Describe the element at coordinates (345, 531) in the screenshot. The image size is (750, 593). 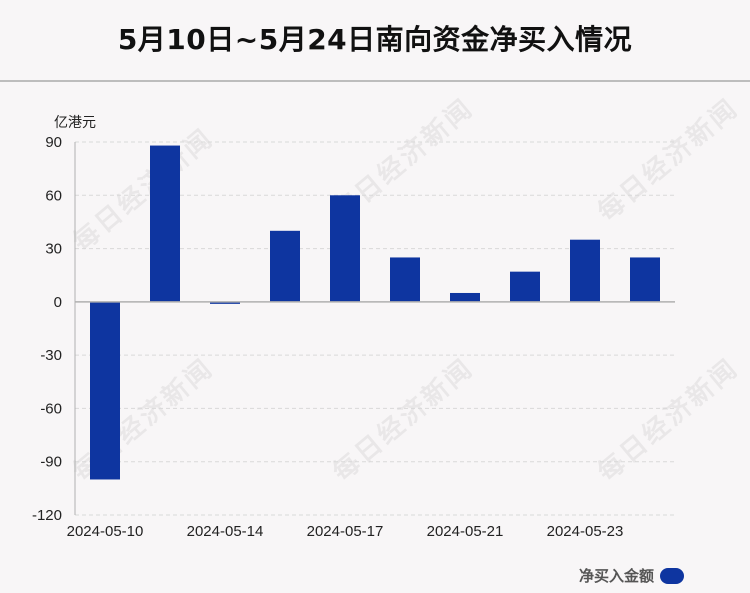
I see `x-tick-label: 2024-05-17` at that location.